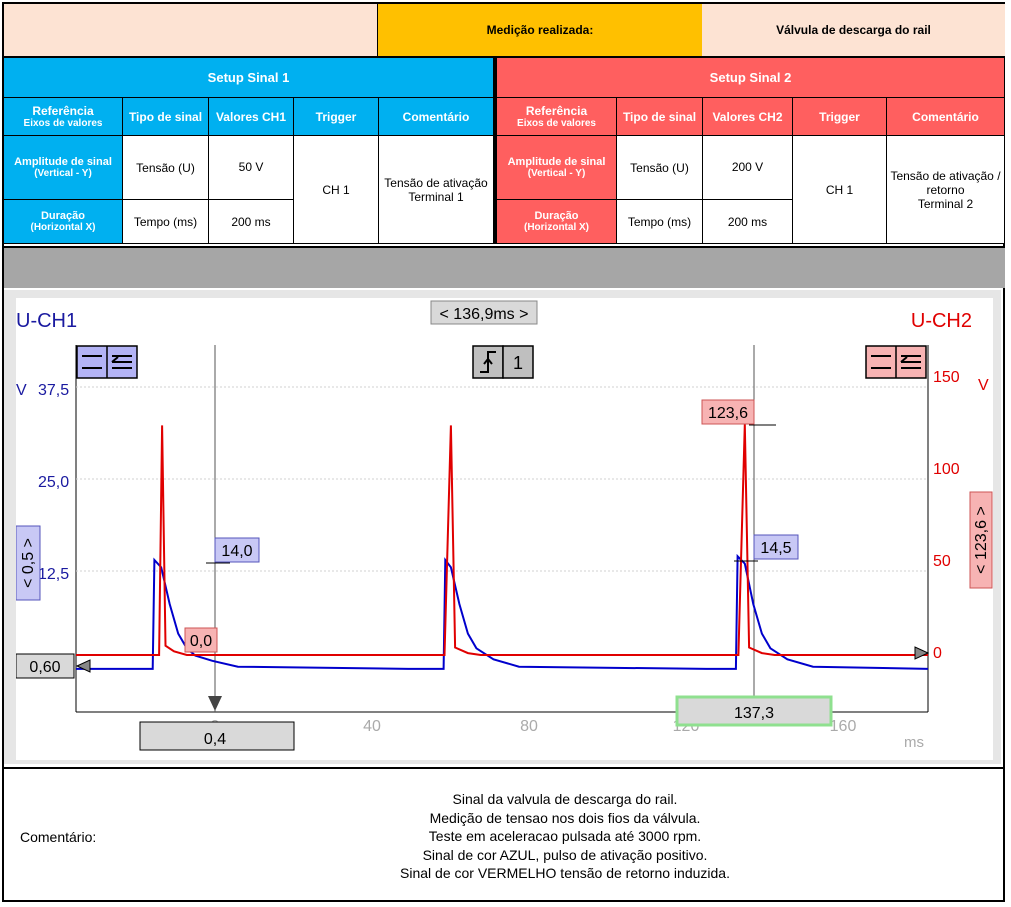 The width and height of the screenshot is (1011, 907). I want to click on interval-readout: < 136,9ms >, so click(484, 314).